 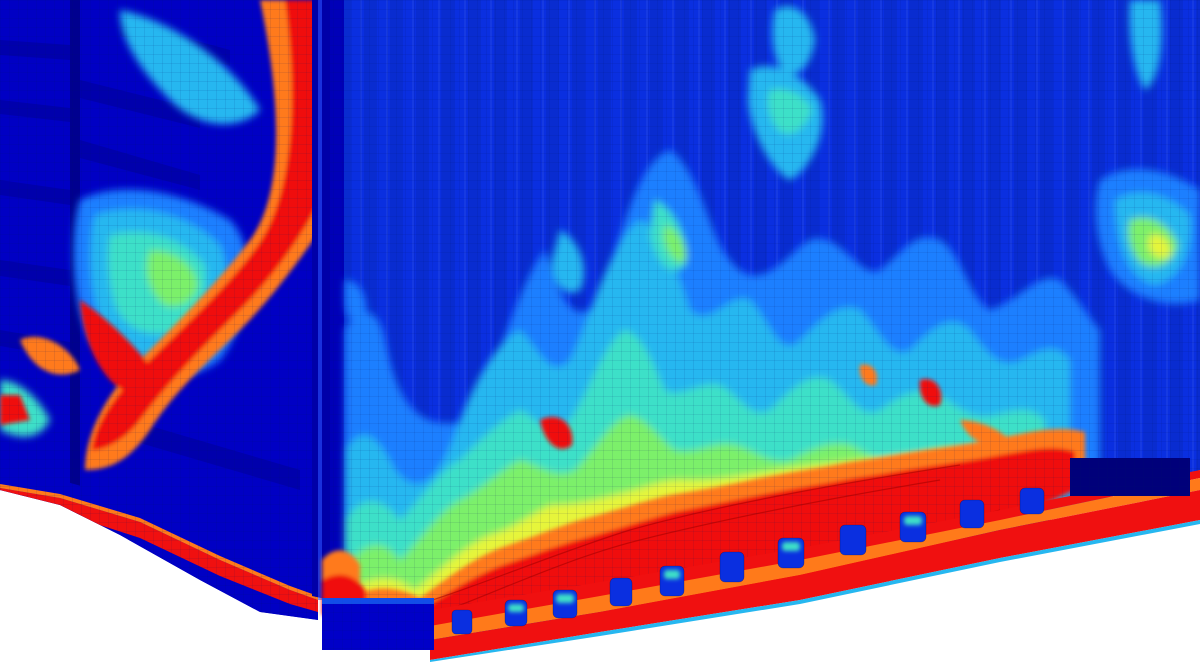 What do you see at coordinates (373, 325) in the screenshot?
I see `corner-post` at bounding box center [373, 325].